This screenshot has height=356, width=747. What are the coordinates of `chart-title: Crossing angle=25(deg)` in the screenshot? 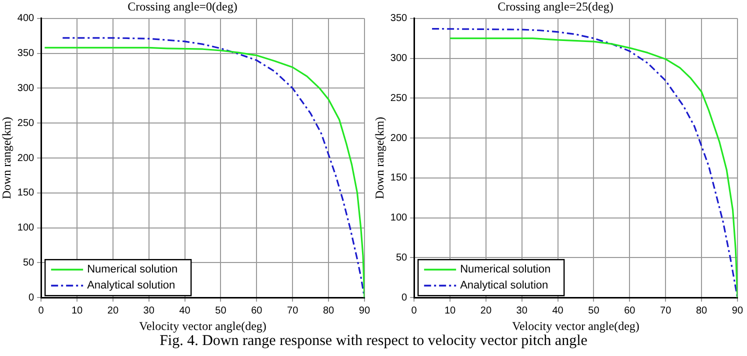 It's located at (556, 7).